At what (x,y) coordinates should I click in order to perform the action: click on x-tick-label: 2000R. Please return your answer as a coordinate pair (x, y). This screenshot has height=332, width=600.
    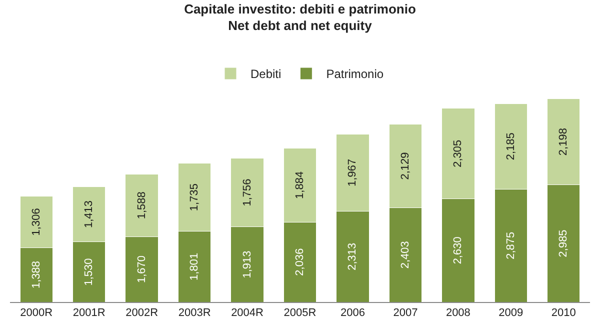
    Looking at the image, I should click on (36, 313).